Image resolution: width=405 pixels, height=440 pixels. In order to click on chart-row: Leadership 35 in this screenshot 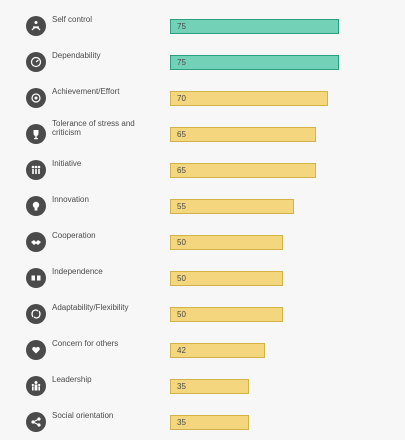, I will do `click(202, 386)`.